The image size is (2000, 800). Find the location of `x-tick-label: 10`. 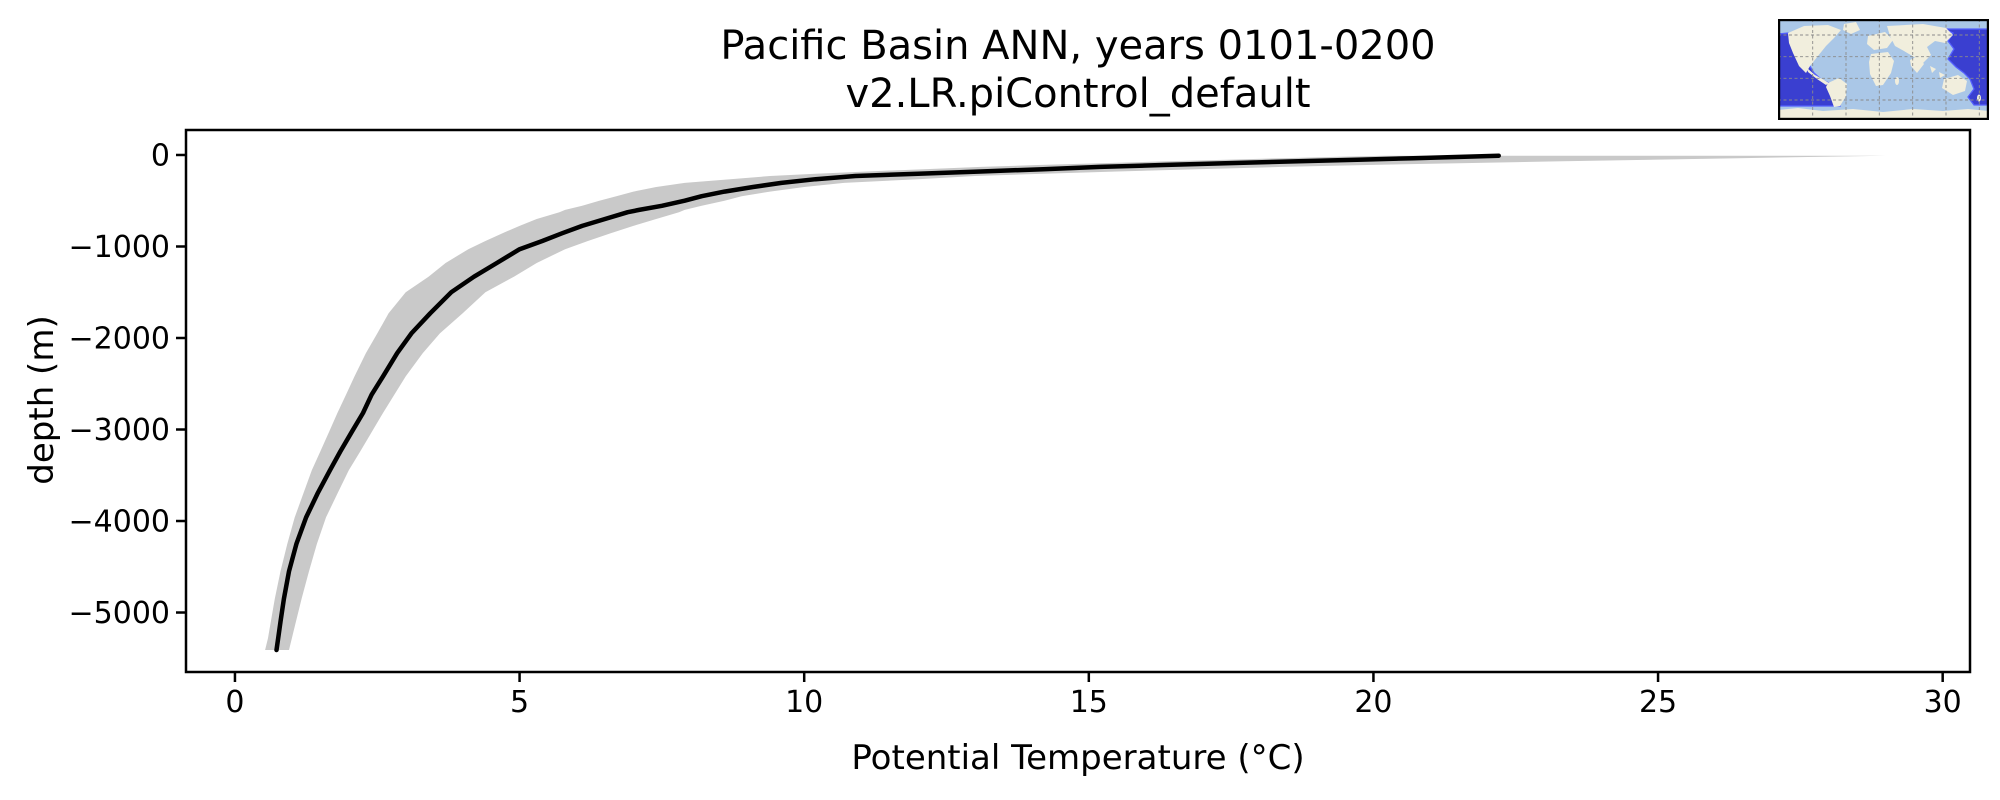

x-tick-label: 10 is located at coordinates (804, 702).